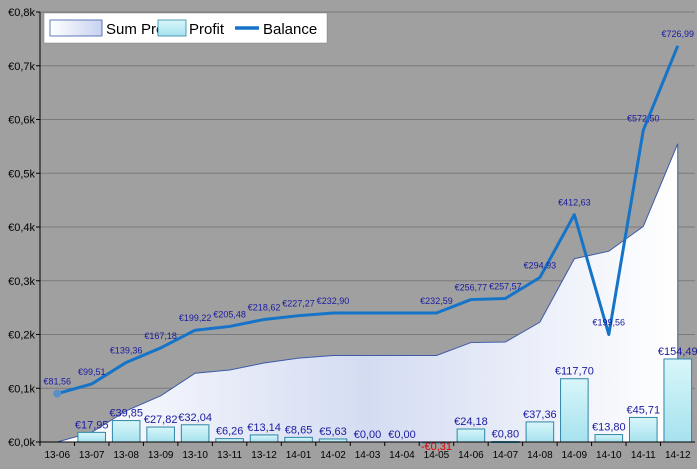 This screenshot has height=469, width=697. What do you see at coordinates (229, 314) in the screenshot?
I see `balance-label: €205,48` at bounding box center [229, 314].